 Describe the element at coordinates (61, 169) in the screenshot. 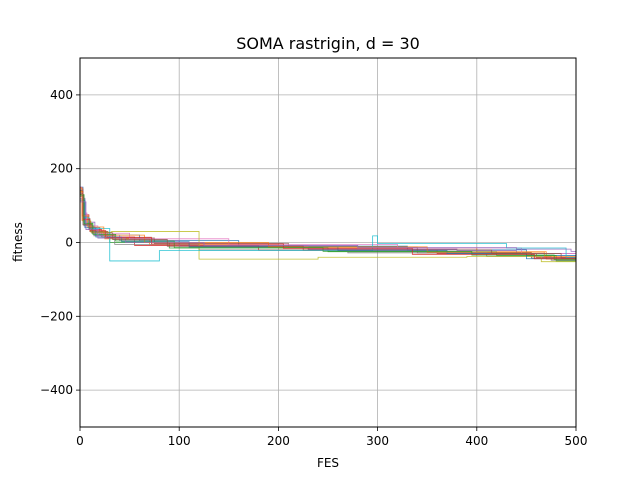

I see `y-tick-label: 200` at that location.